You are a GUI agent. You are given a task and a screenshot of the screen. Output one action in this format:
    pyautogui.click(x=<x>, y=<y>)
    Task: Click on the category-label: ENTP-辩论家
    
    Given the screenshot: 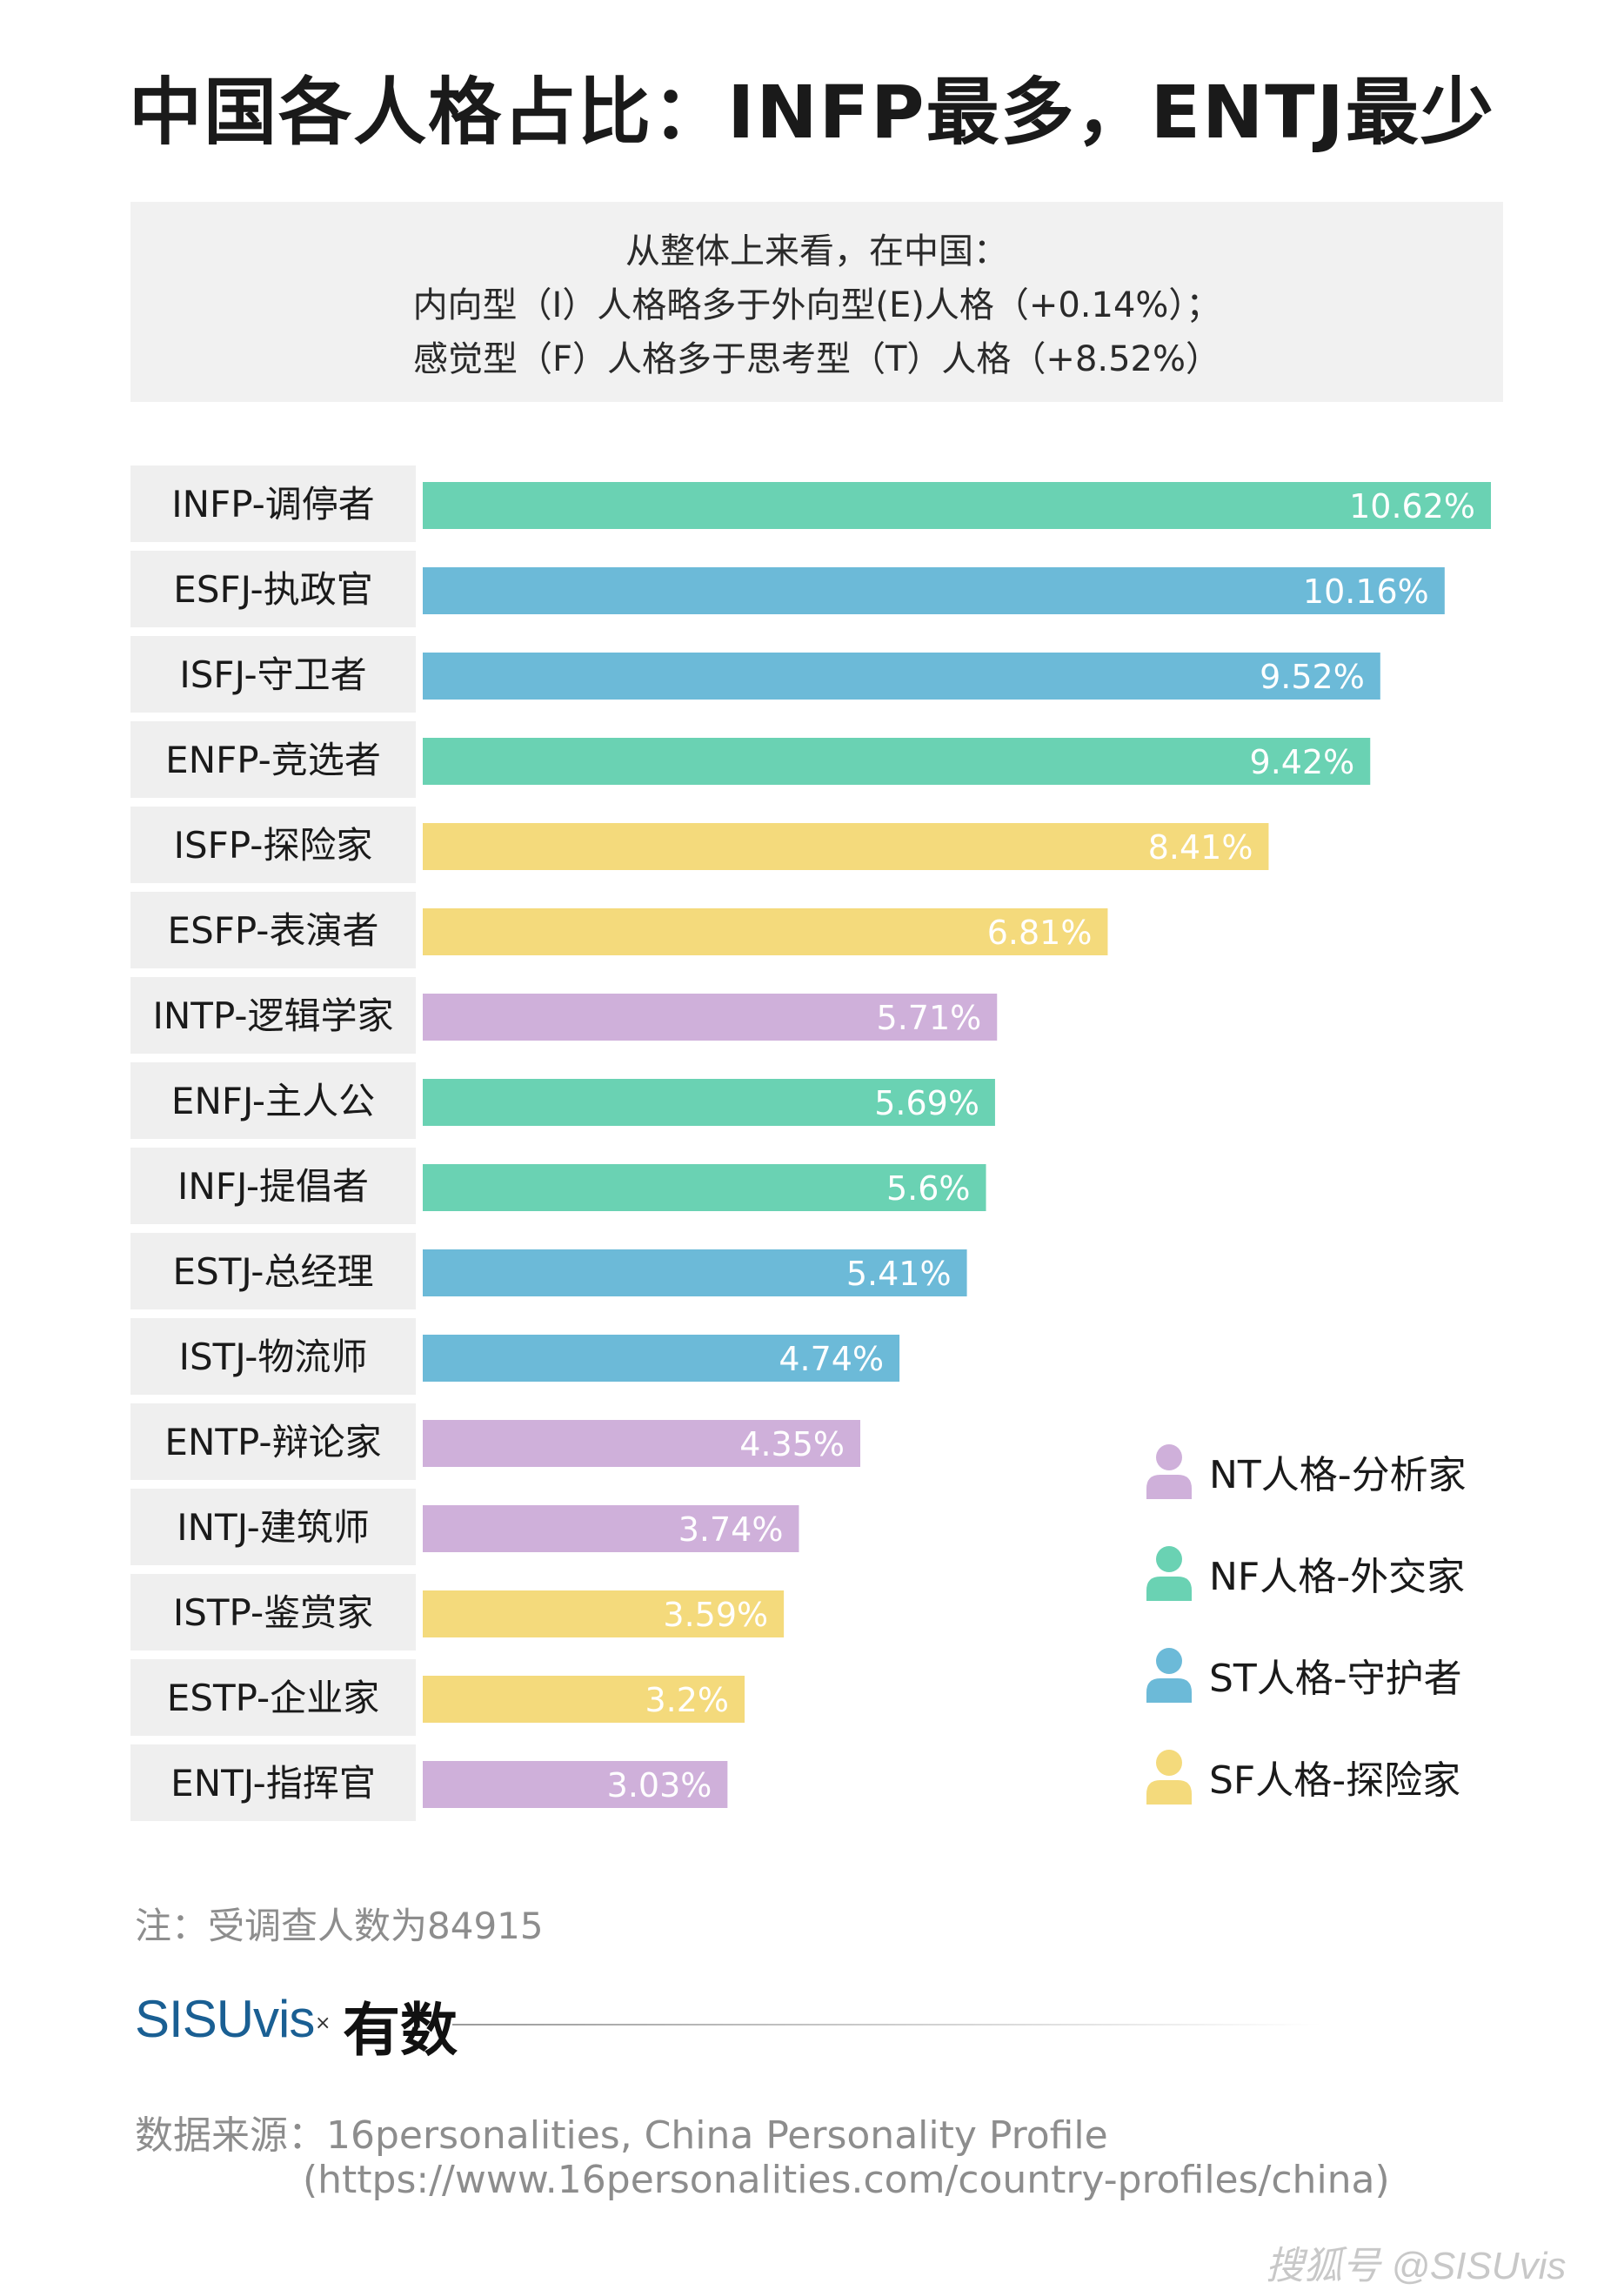 What is the action you would take?
    pyautogui.click(x=273, y=1442)
    